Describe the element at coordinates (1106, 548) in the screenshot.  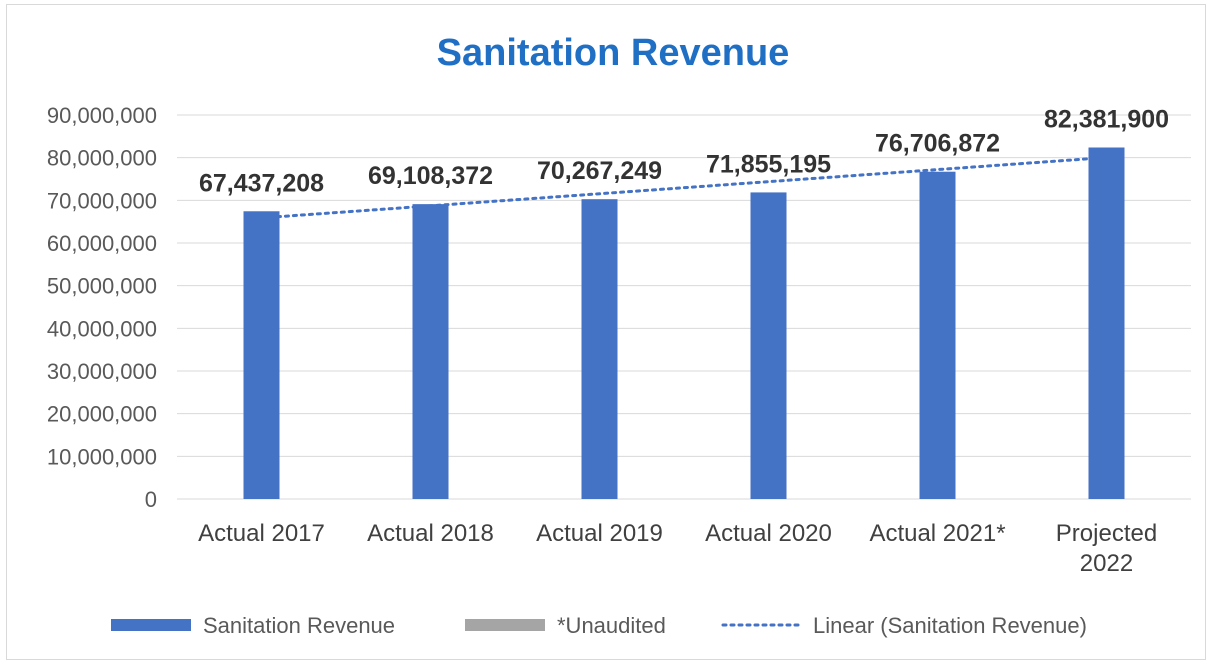
I see `x-tick-label: Projected 2022` at that location.